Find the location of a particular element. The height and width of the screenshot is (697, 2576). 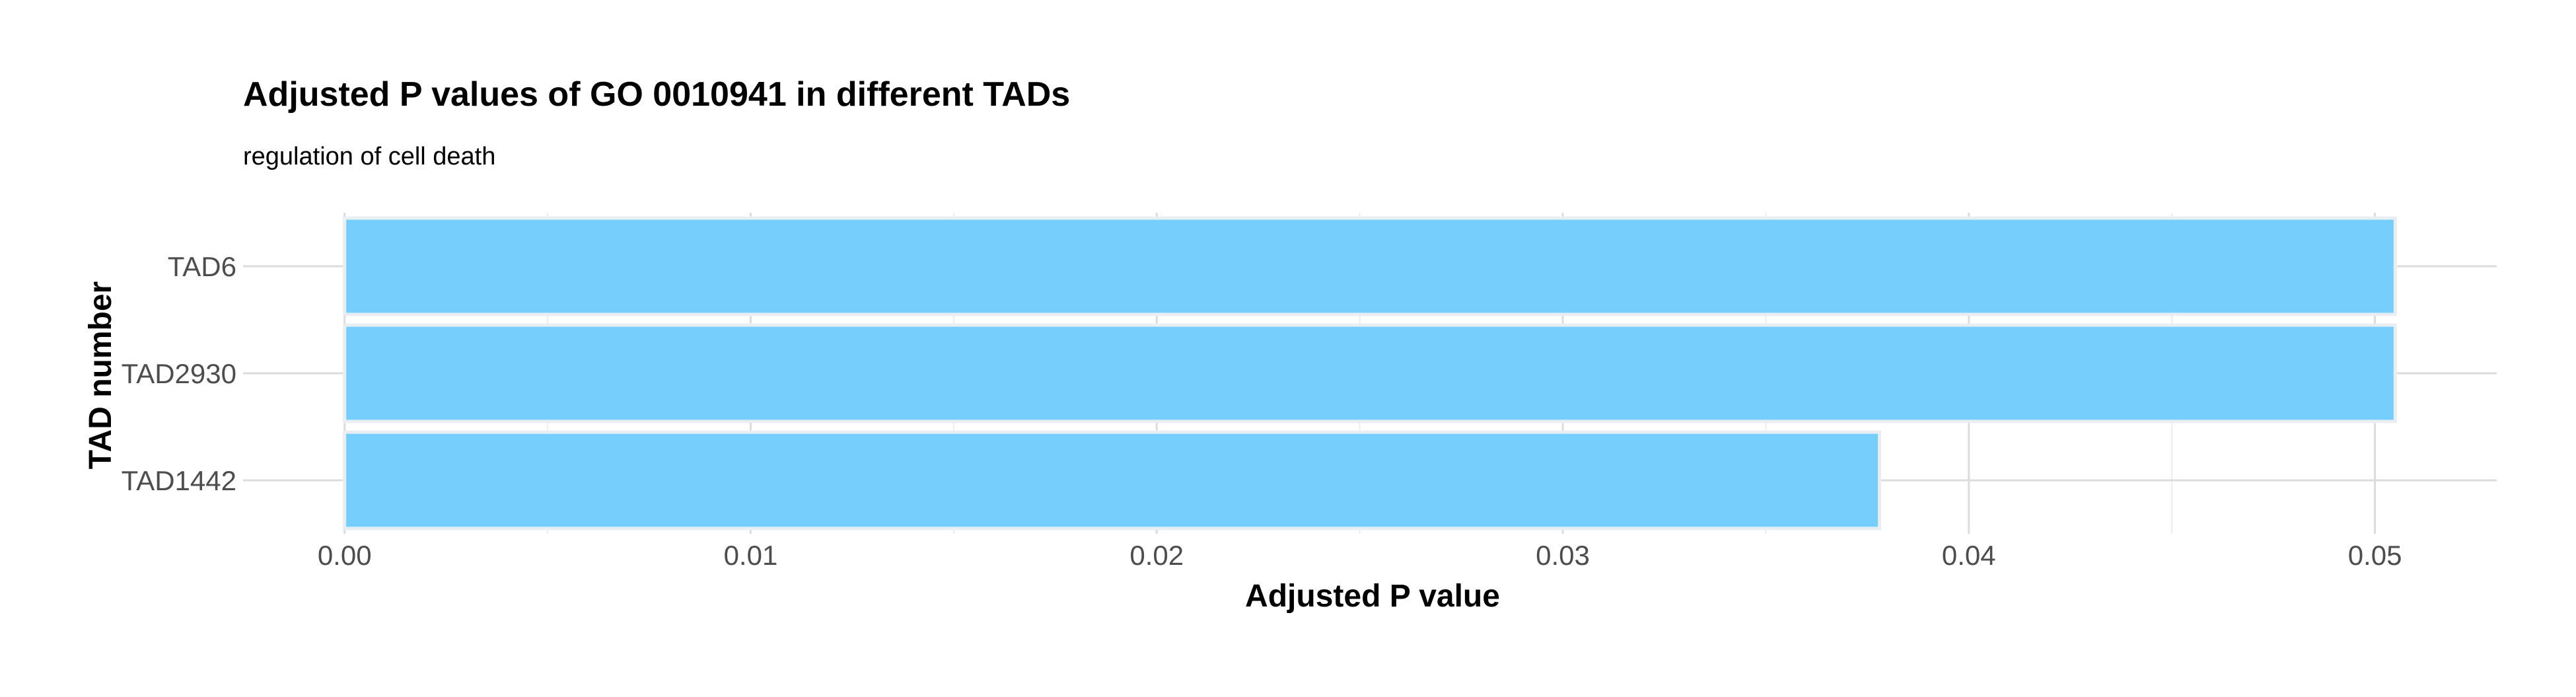

y-tick-label: TAD6 is located at coordinates (202, 266).